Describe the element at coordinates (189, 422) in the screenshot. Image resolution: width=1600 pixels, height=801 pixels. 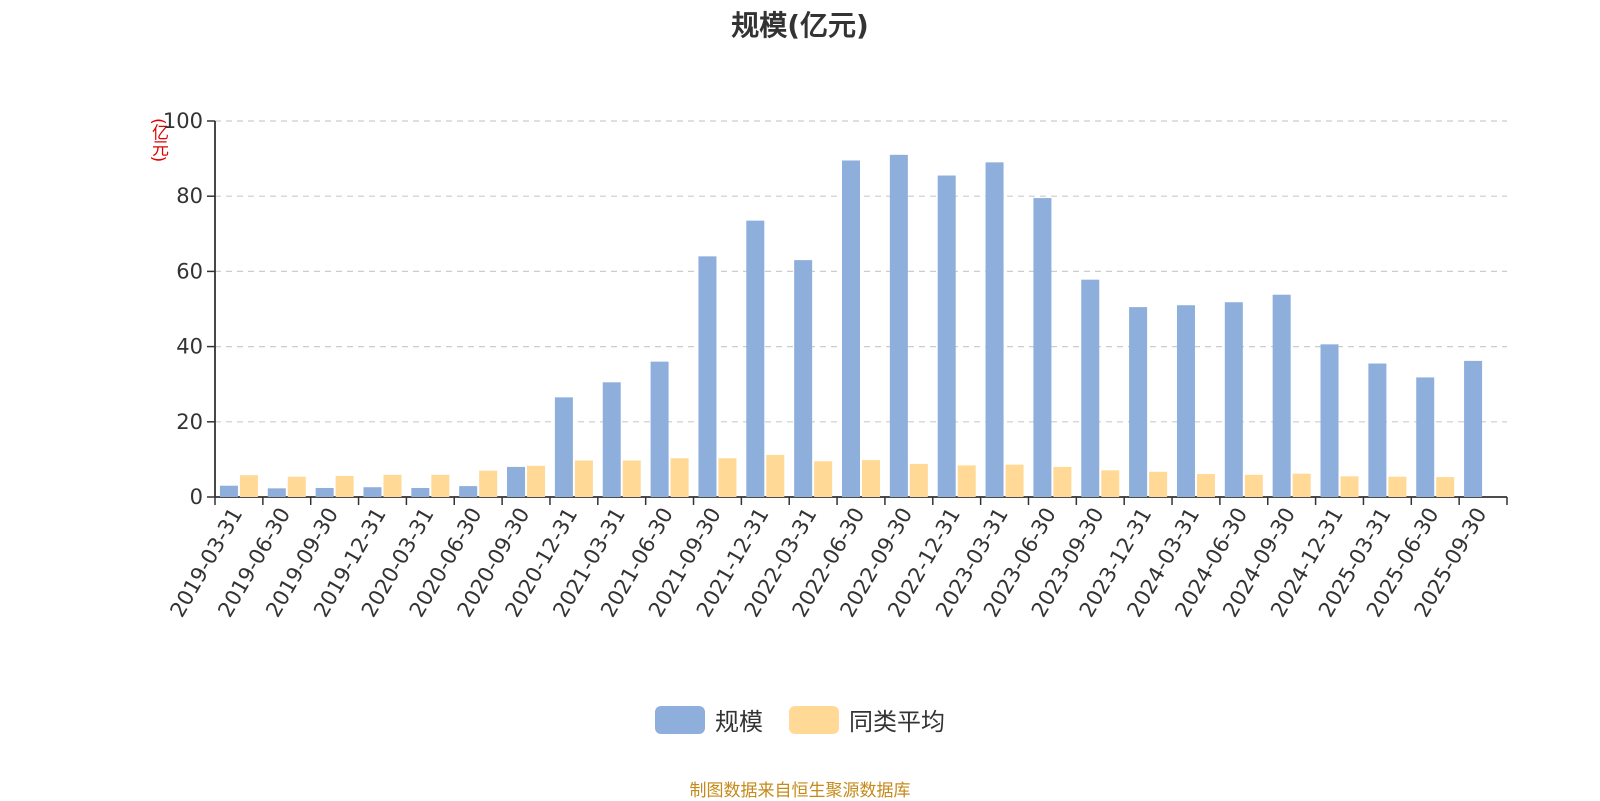
I see `y-tick-label: 20` at that location.